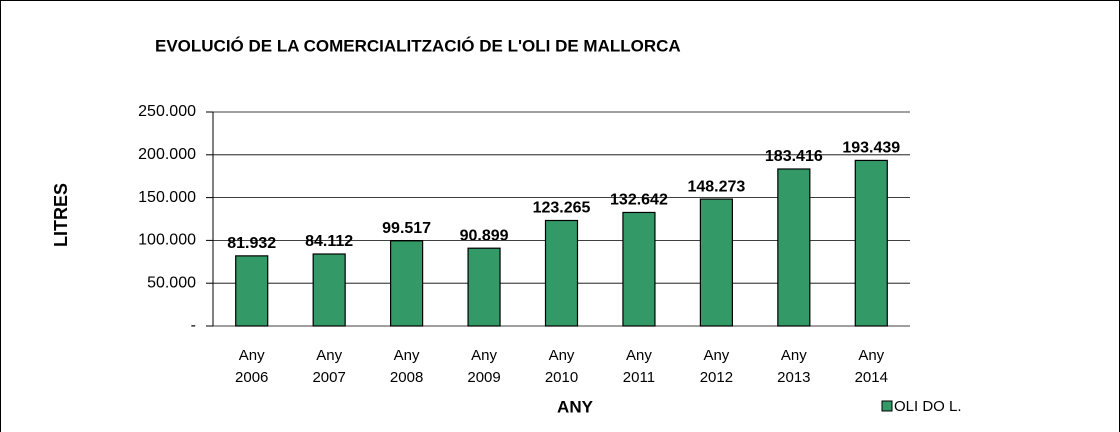  I want to click on y-tick-label: 250.000, so click(167, 111).